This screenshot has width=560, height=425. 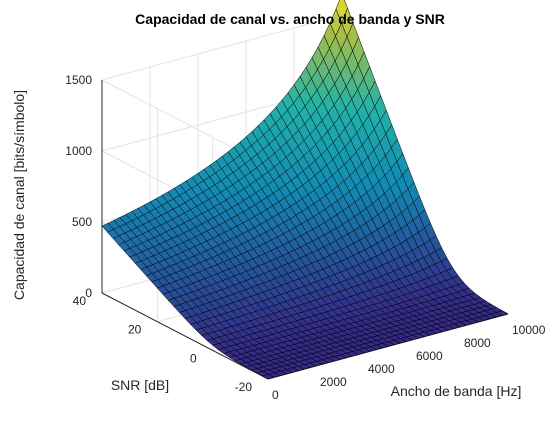 What do you see at coordinates (244, 387) in the screenshot?
I see `y-tick-label: -20` at bounding box center [244, 387].